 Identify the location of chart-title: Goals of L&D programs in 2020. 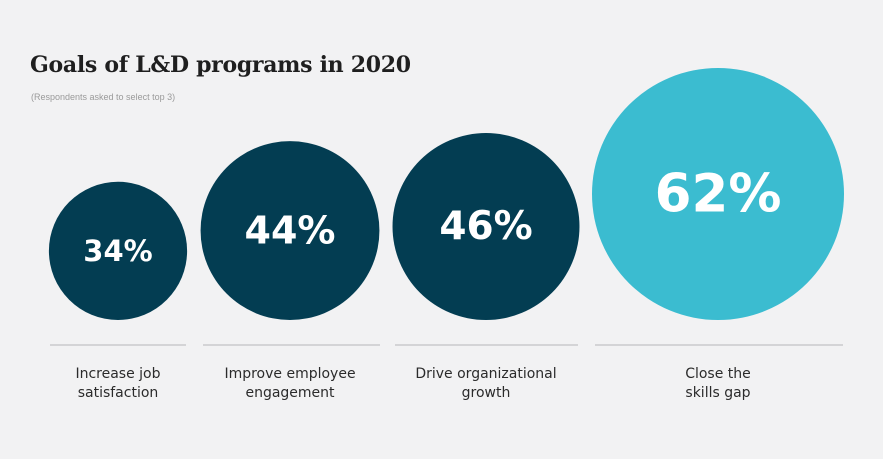
(220, 65).